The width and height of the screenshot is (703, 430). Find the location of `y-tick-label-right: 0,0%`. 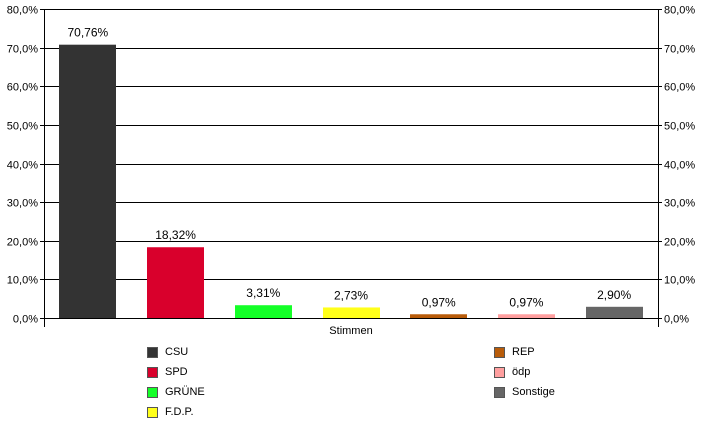

y-tick-label-right: 0,0% is located at coordinates (676, 320).